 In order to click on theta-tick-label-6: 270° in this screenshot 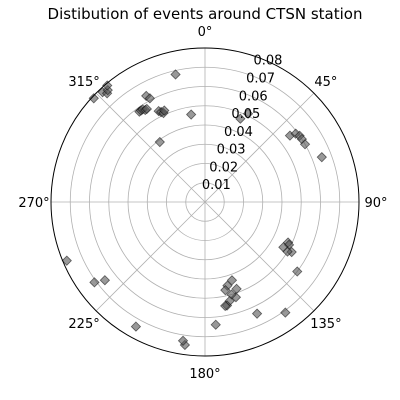, I will do `click(33, 203)`.